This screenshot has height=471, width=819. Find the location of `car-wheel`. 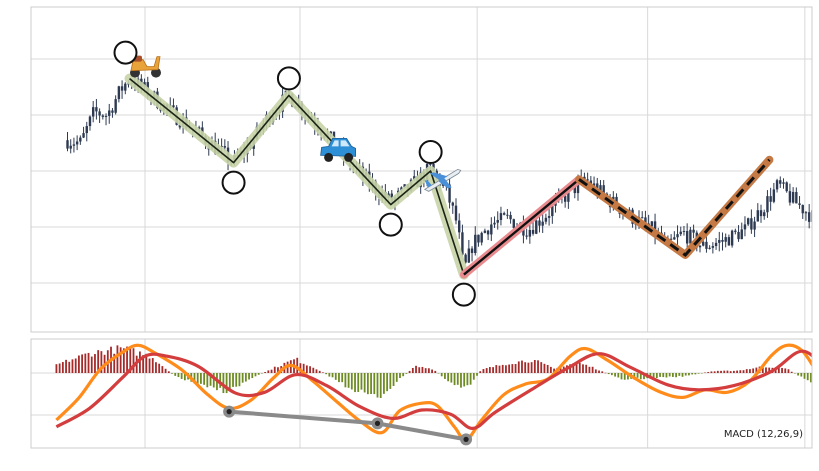

car-wheel is located at coordinates (329, 157).